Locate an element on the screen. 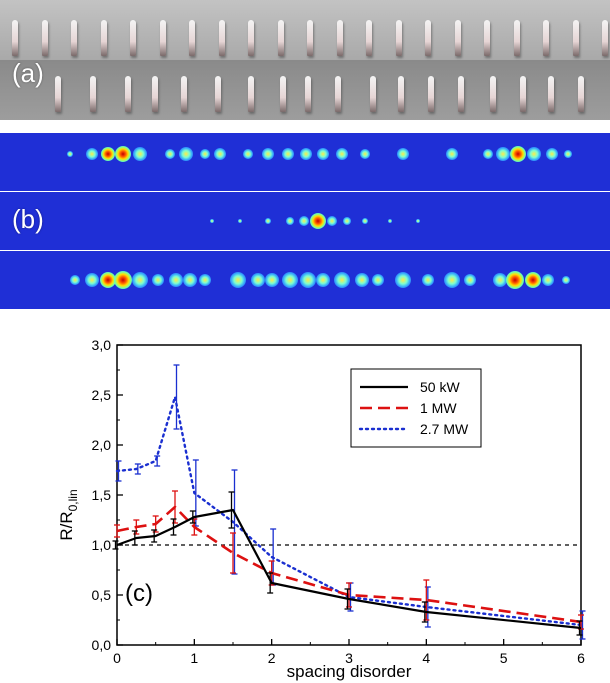  y-tick-label: 3,0 is located at coordinates (102, 345).